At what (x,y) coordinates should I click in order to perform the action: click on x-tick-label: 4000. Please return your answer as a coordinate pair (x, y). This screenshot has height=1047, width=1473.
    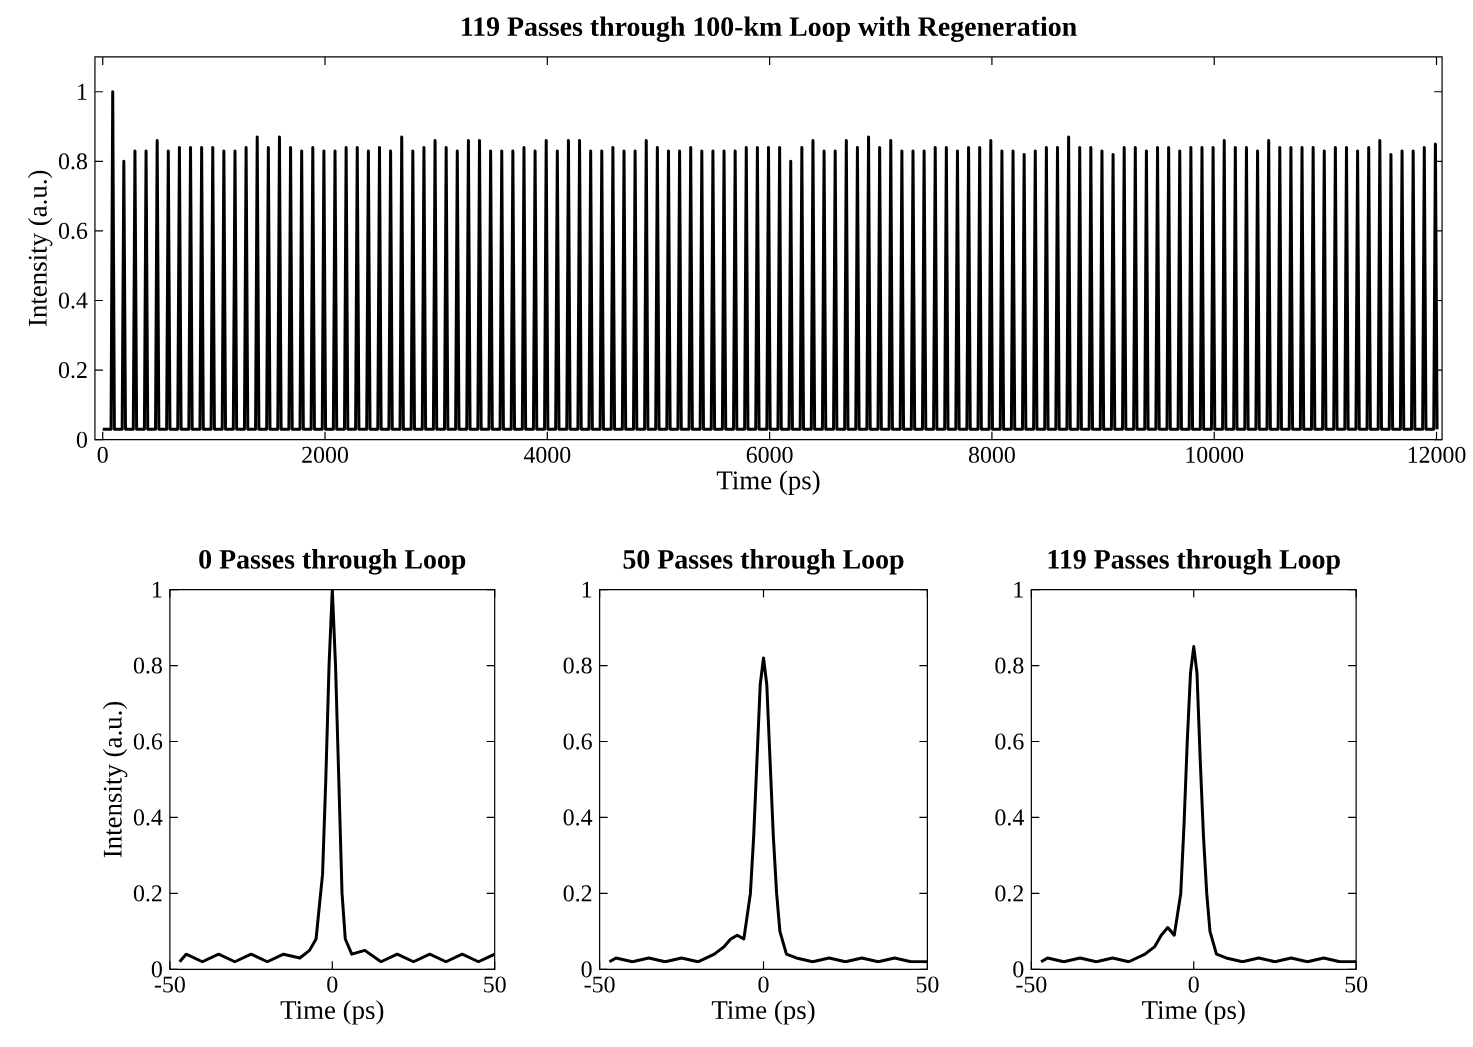
    Looking at the image, I should click on (547, 454).